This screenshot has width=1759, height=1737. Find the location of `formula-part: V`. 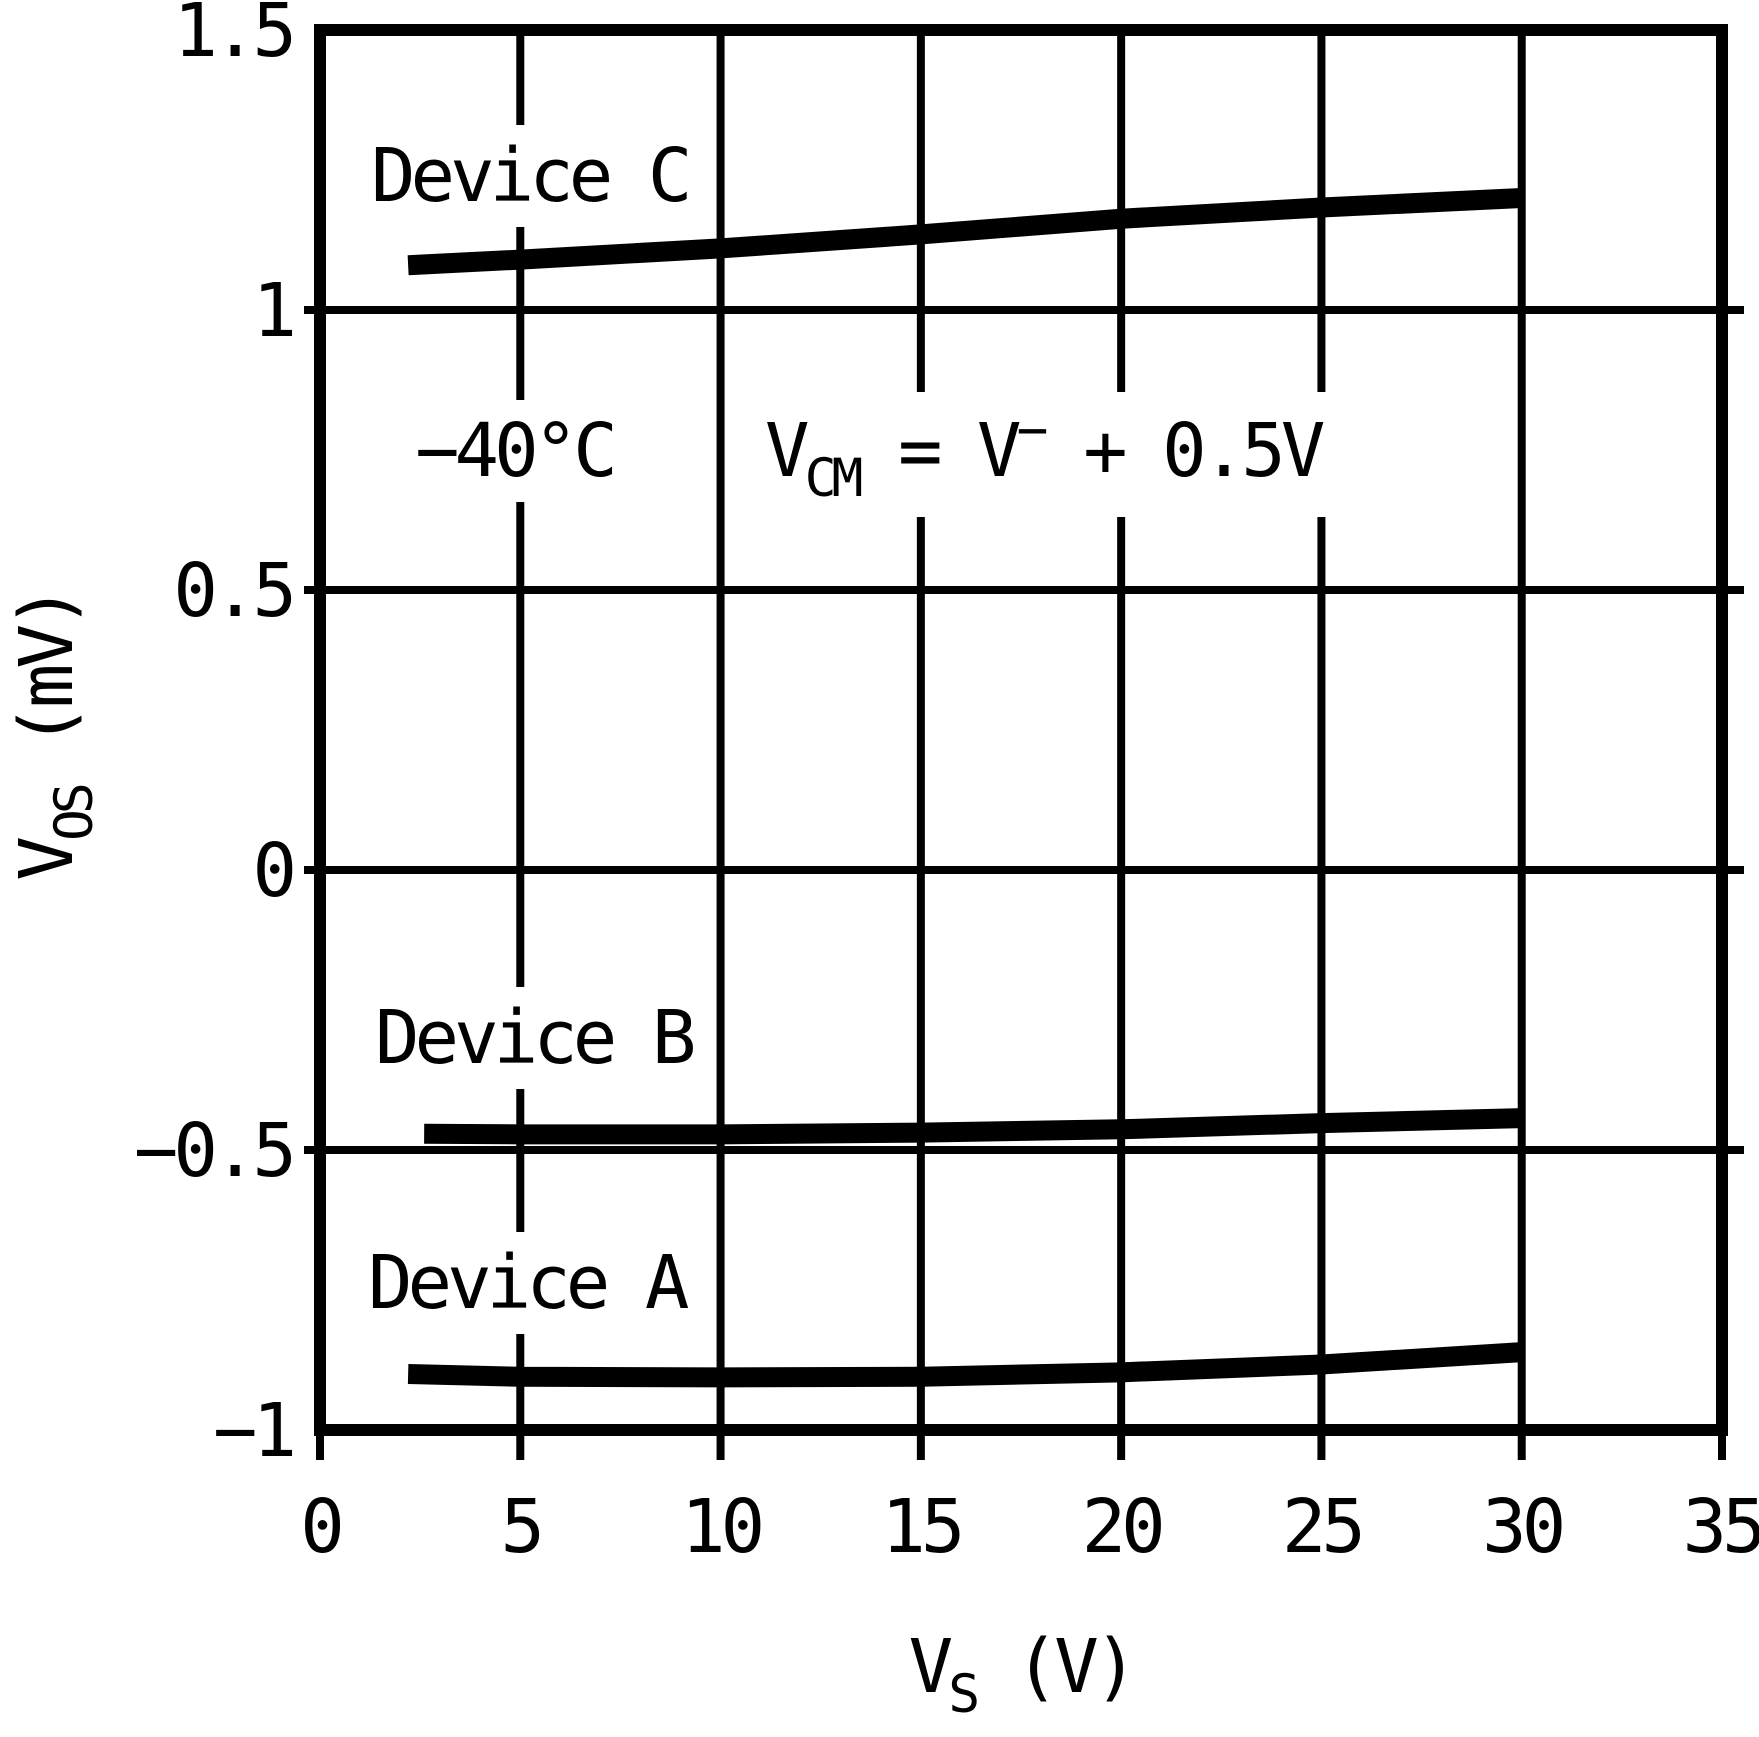

formula-part: V is located at coordinates (786, 451).